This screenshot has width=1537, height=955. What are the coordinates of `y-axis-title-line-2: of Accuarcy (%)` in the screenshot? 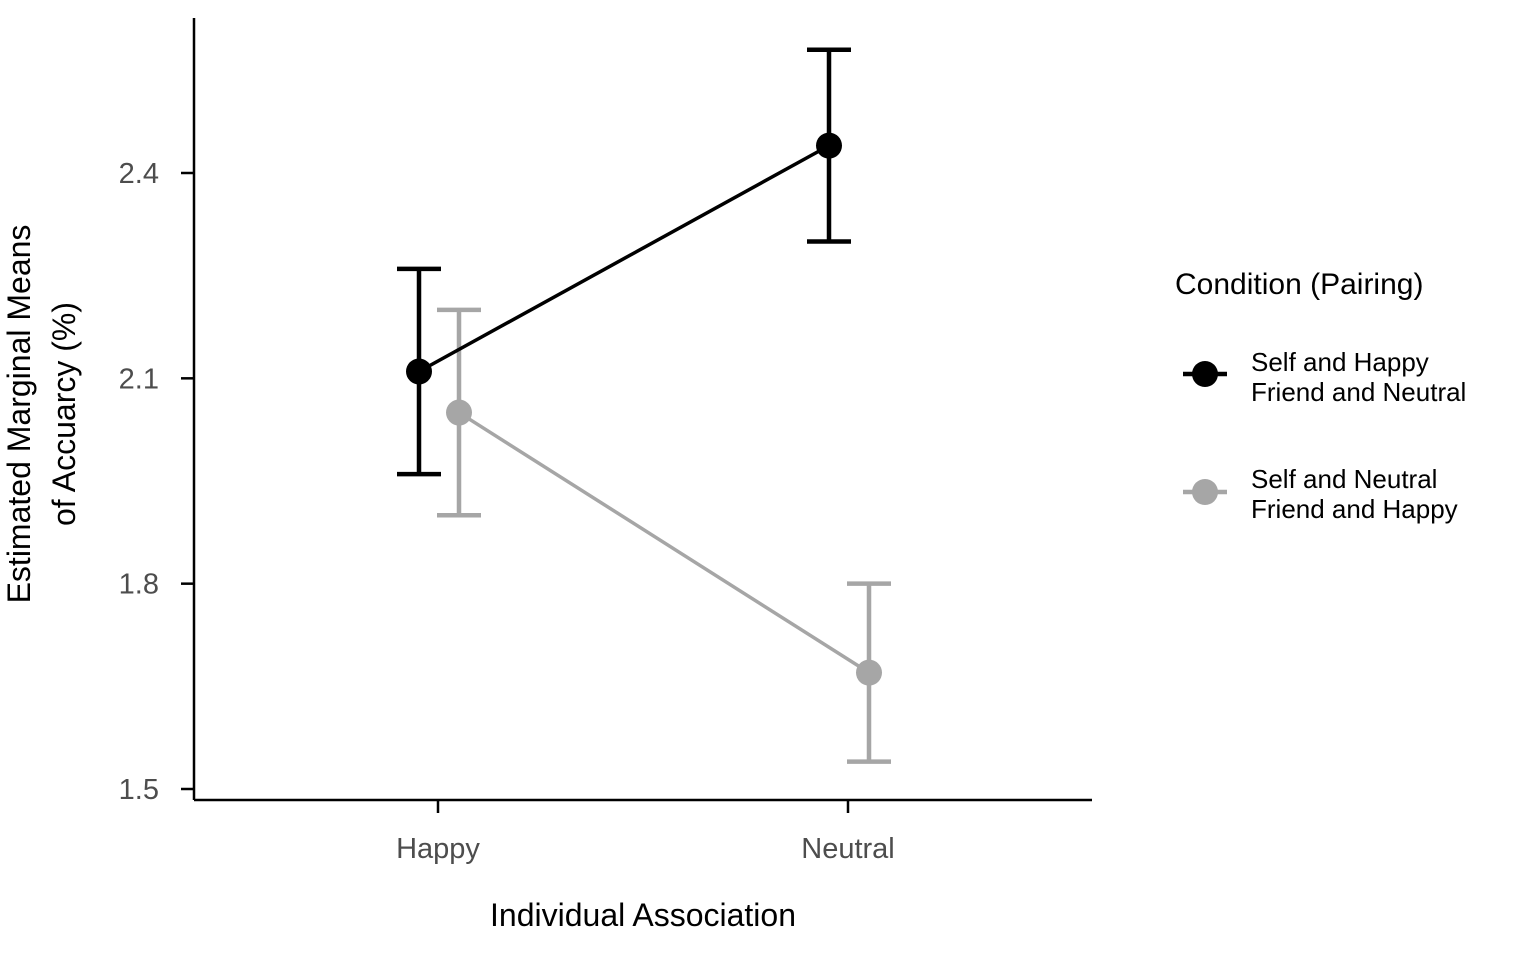 It's located at (64, 414).